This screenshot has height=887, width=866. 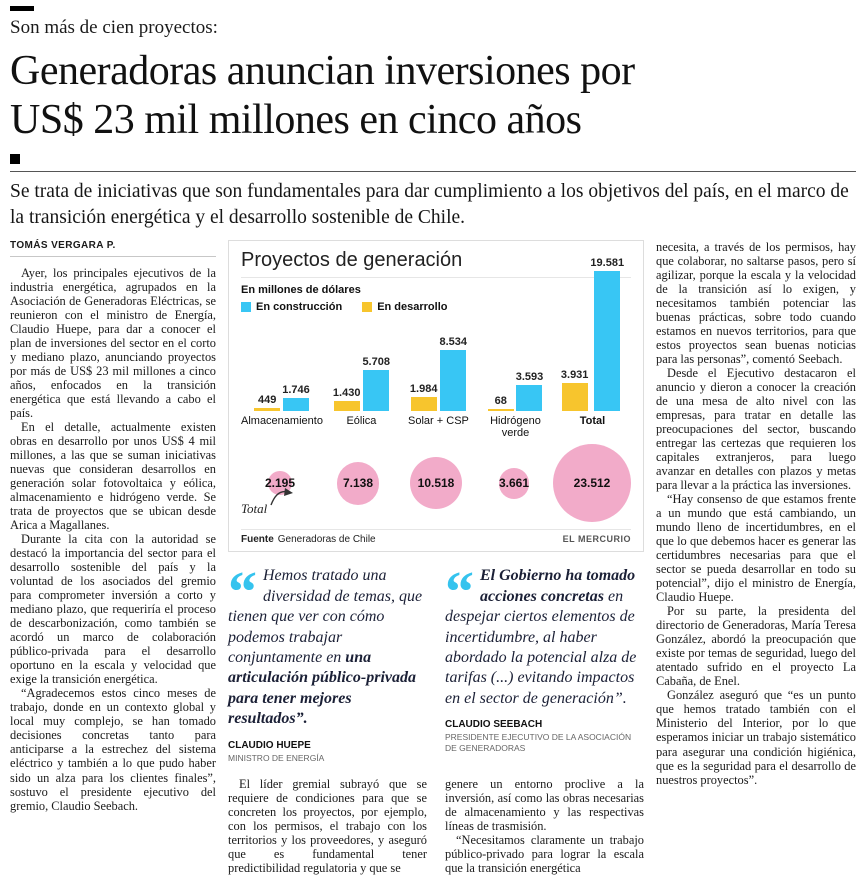 I want to click on kicker: Son más de cien proyectos:, so click(x=114, y=27).